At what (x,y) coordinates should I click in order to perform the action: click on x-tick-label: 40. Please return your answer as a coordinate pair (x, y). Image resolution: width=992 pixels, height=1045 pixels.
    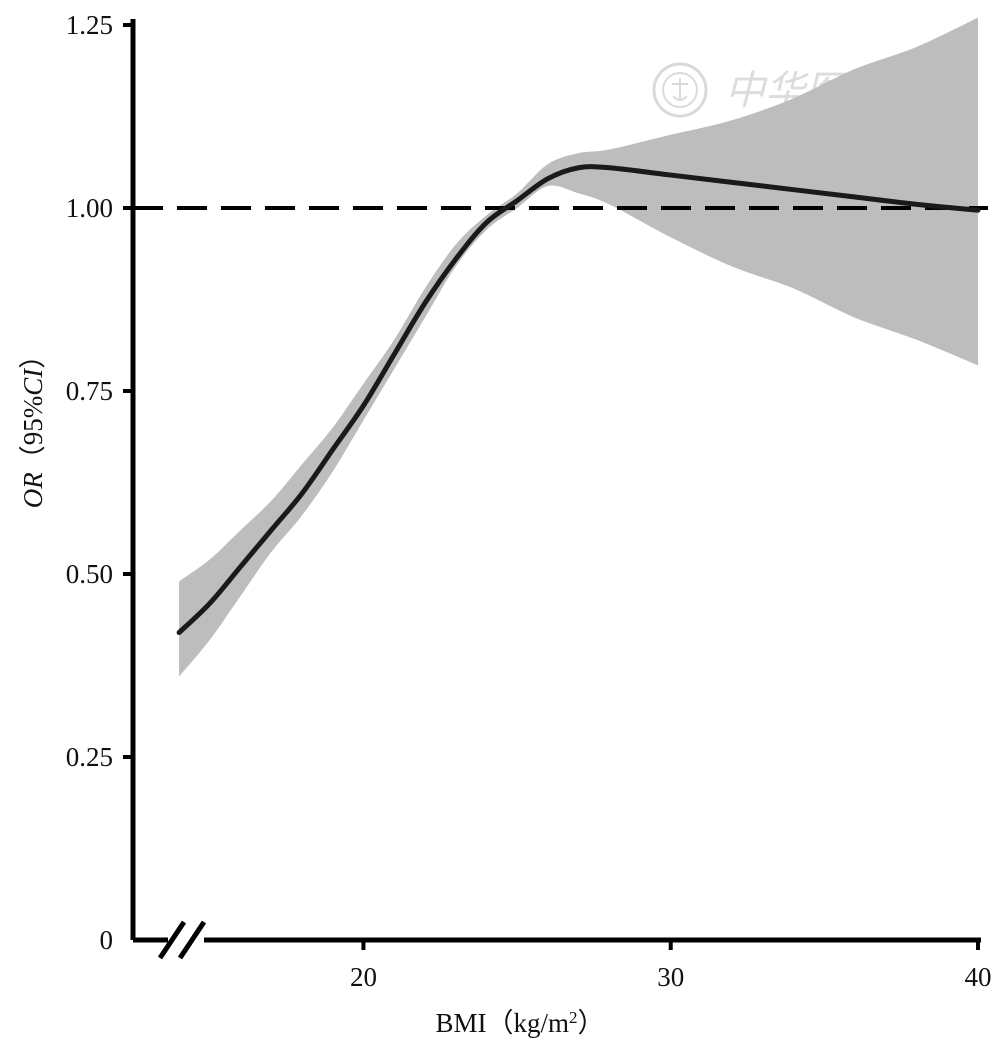
    Looking at the image, I should click on (978, 977).